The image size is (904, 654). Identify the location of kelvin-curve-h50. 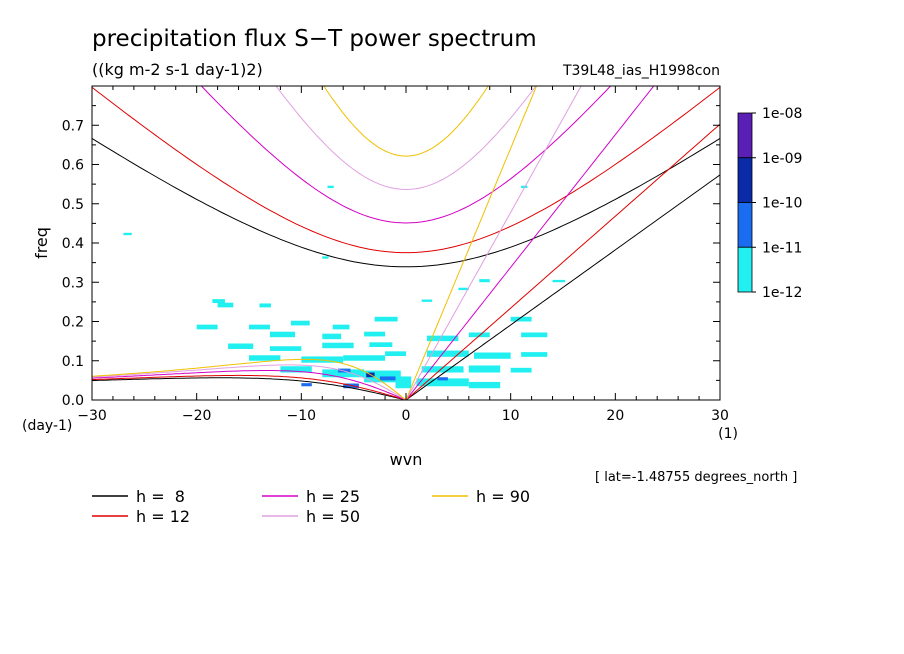
(493, 243).